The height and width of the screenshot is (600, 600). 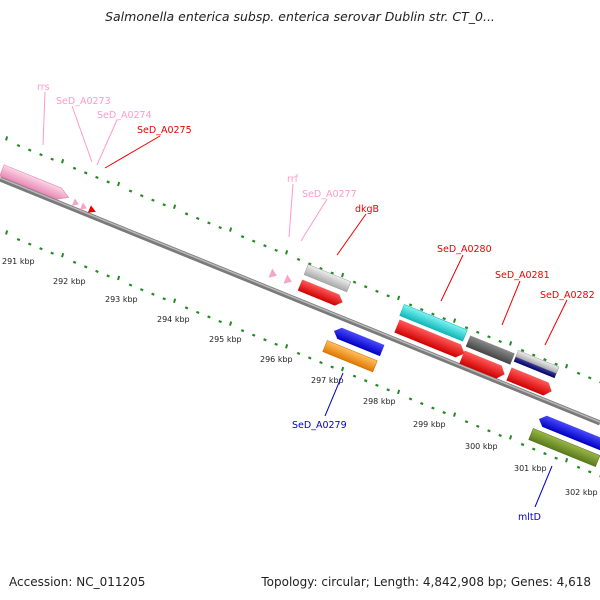 I want to click on gene-label-rrs: rrs, so click(x=43, y=87).